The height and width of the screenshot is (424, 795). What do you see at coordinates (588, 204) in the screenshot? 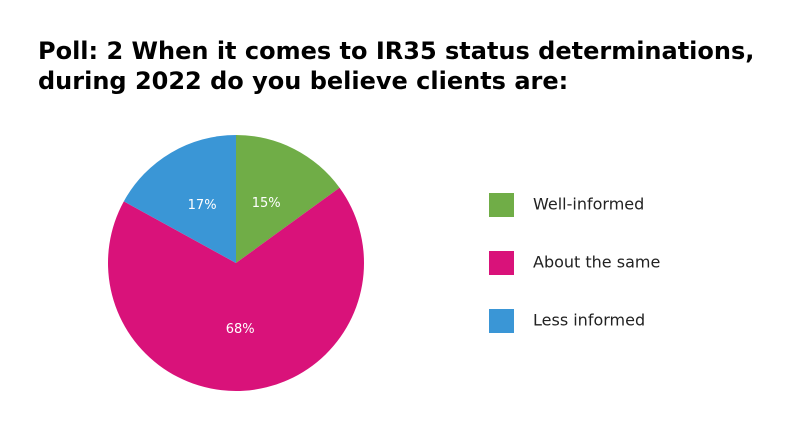
I see `legend-label: Well-informed` at bounding box center [588, 204].